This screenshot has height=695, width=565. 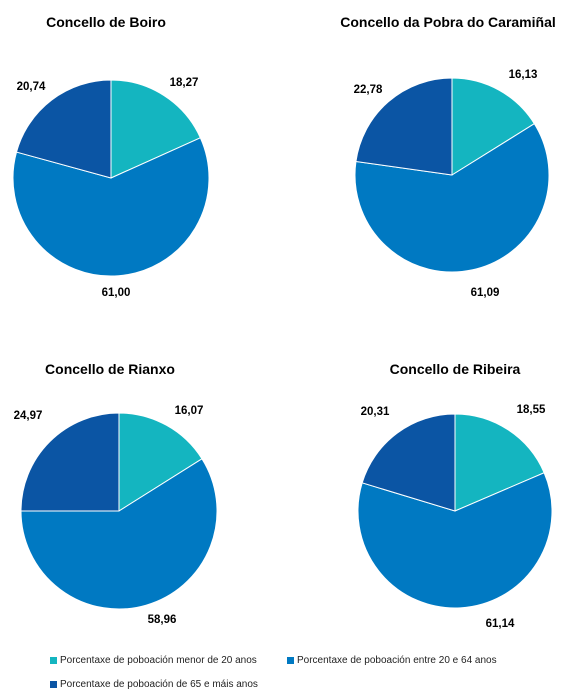 I want to click on chart-title: Concello de Boiro, so click(x=106, y=22).